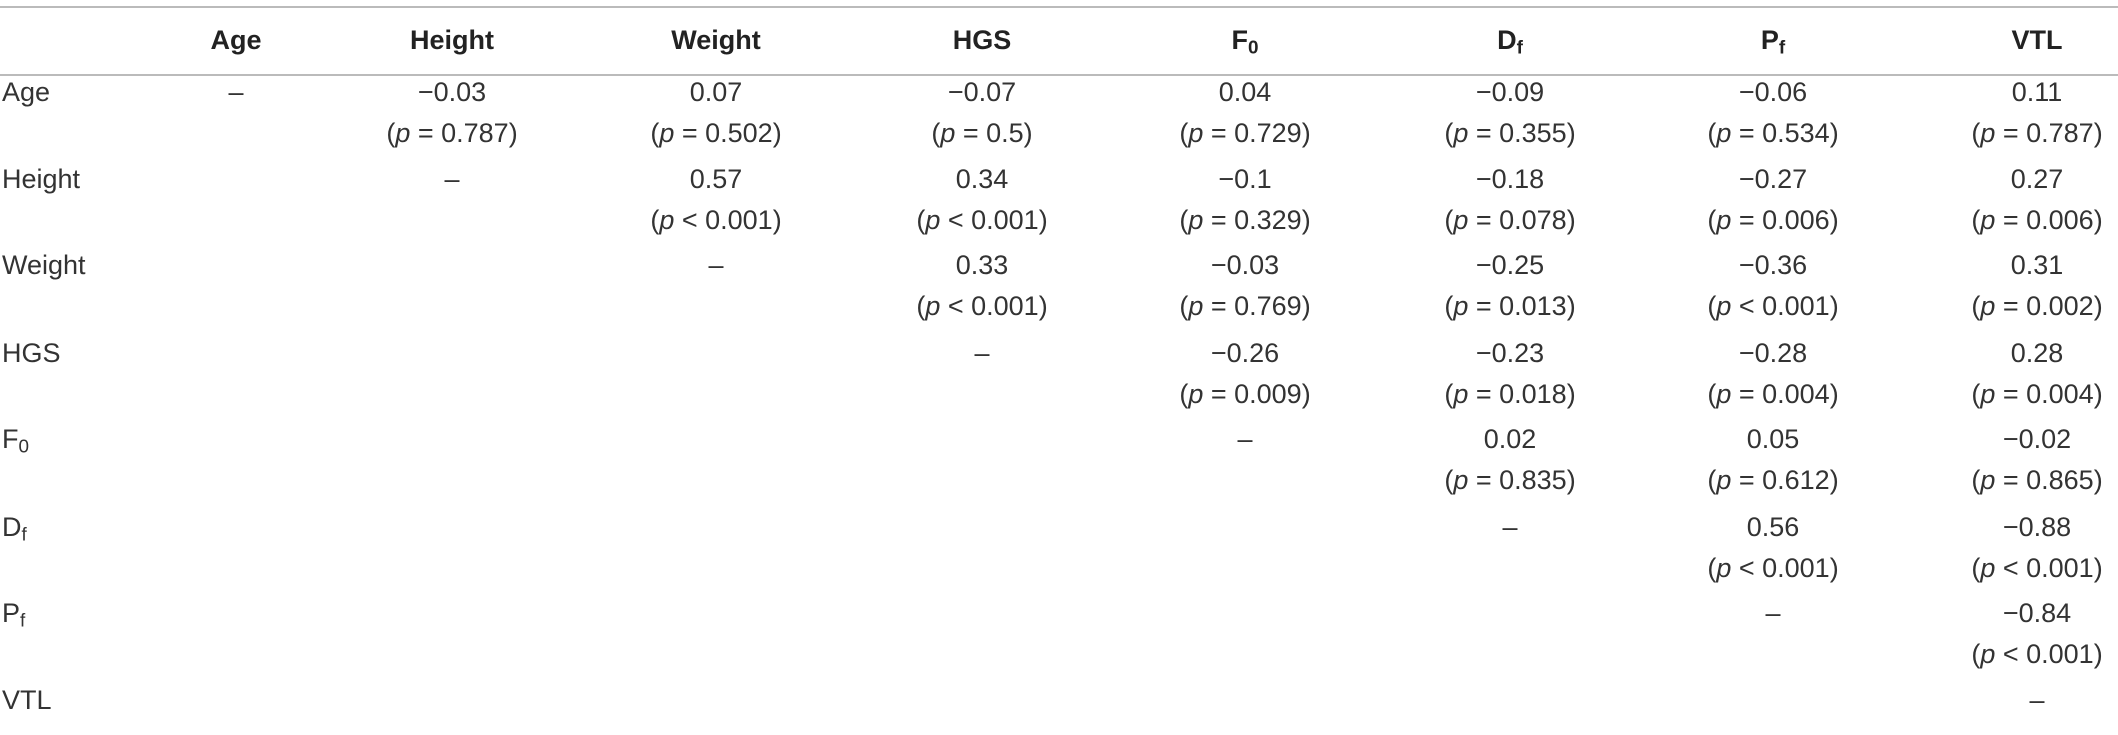 This screenshot has width=2118, height=735. Describe the element at coordinates (994, 133) in the screenshot. I see `p-text: = 0.5)` at that location.